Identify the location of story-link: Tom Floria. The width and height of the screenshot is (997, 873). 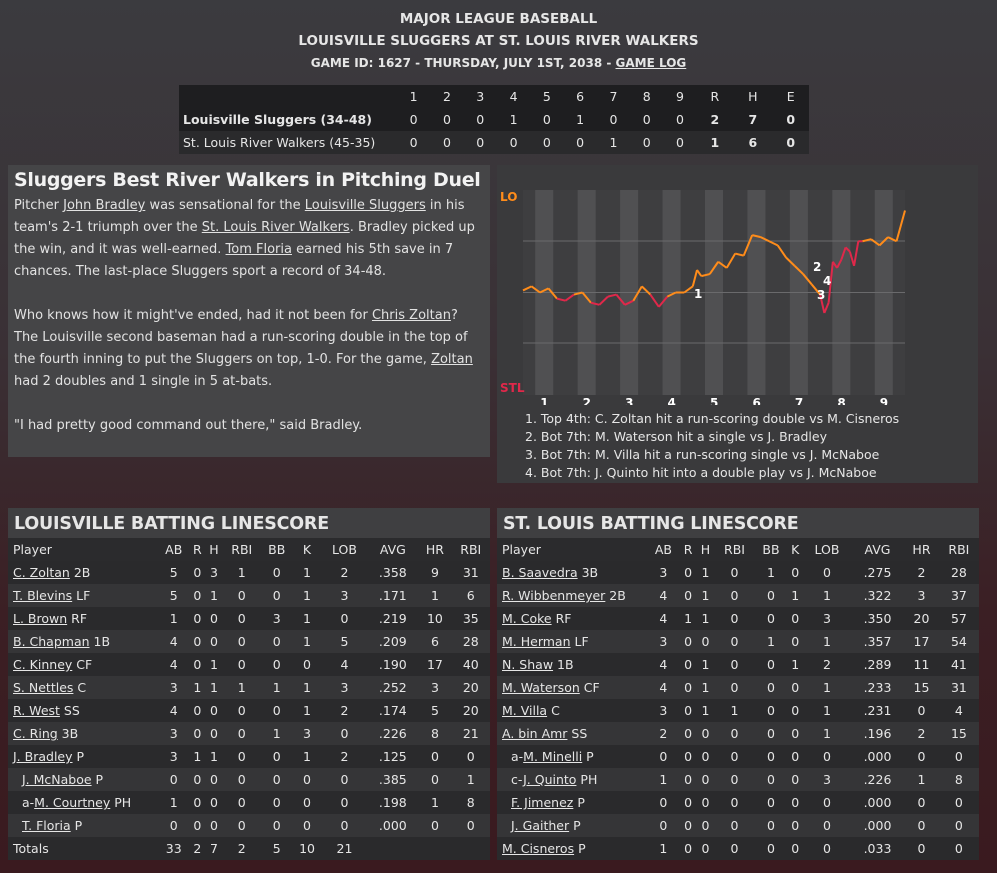
(258, 249).